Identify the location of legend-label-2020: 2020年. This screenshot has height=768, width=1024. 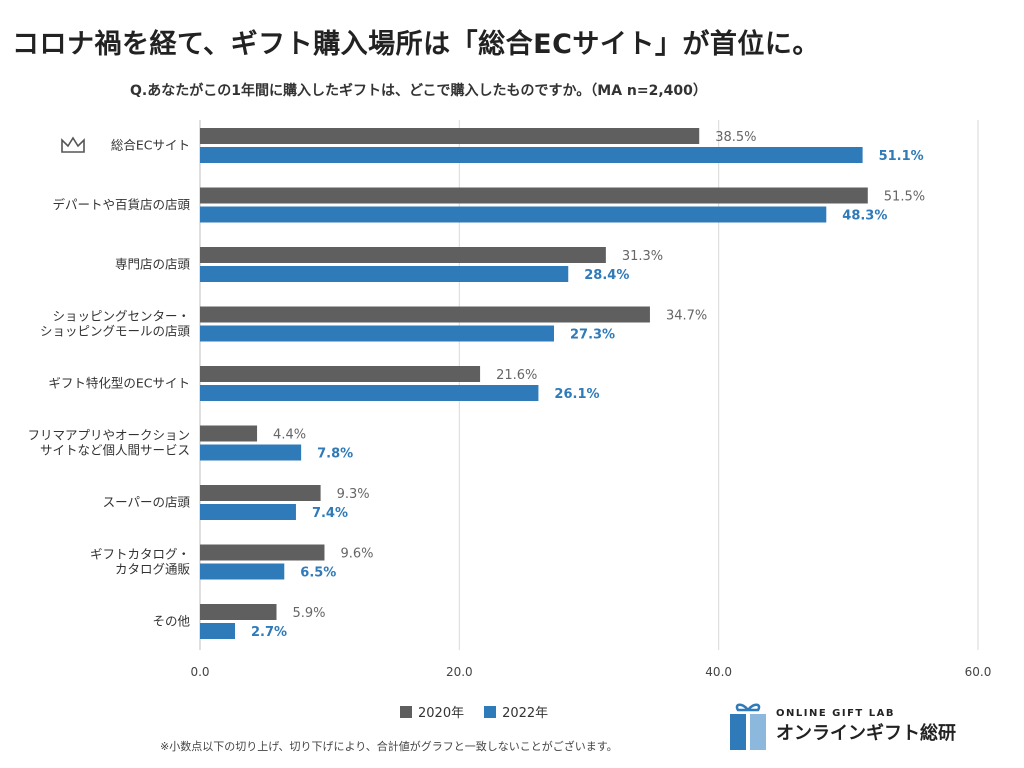
(441, 713).